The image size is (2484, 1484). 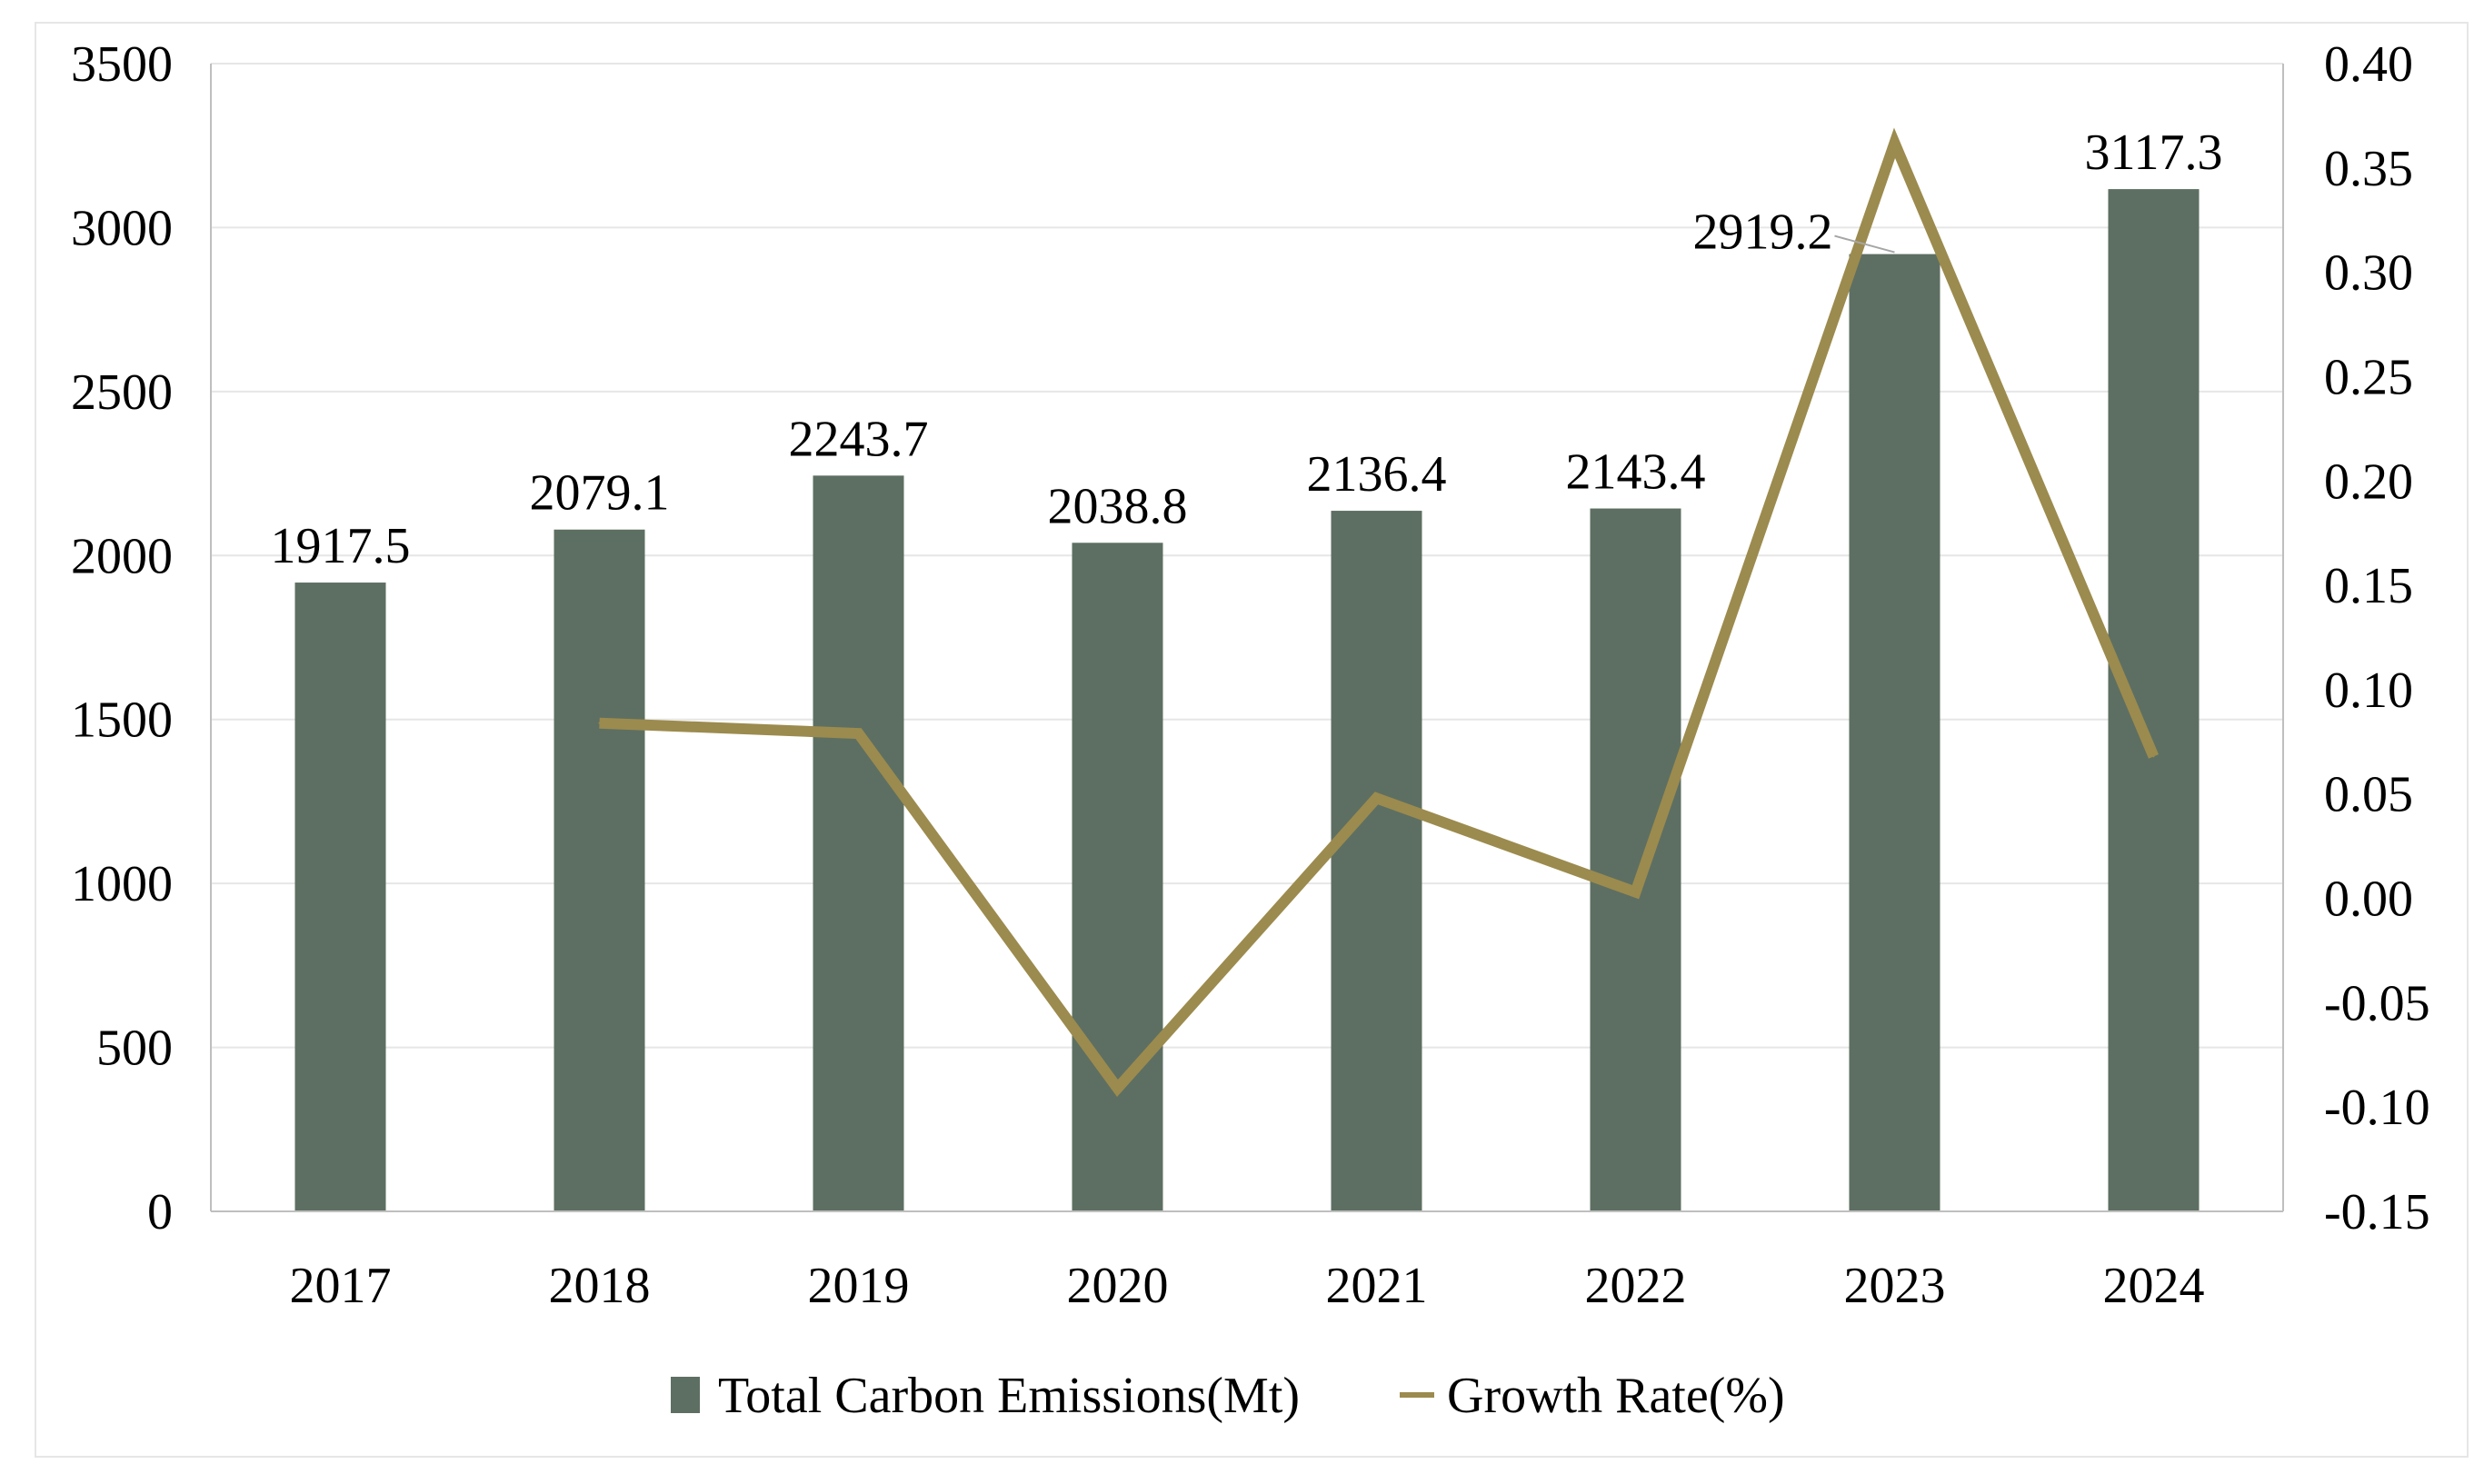 What do you see at coordinates (2368, 169) in the screenshot?
I see `y-right-tick-label: 0.35` at bounding box center [2368, 169].